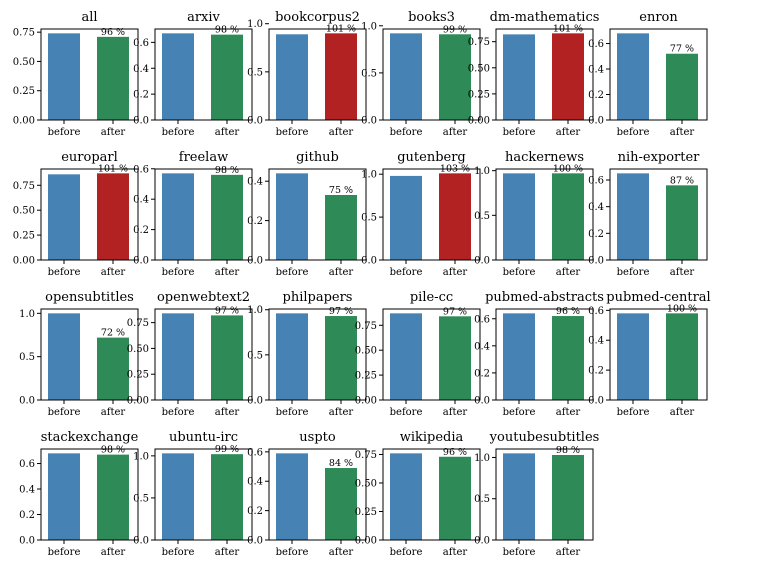 The image size is (761, 571). Describe the element at coordinates (203, 437) in the screenshot. I see `subplot-title: ubuntu-irc` at that location.